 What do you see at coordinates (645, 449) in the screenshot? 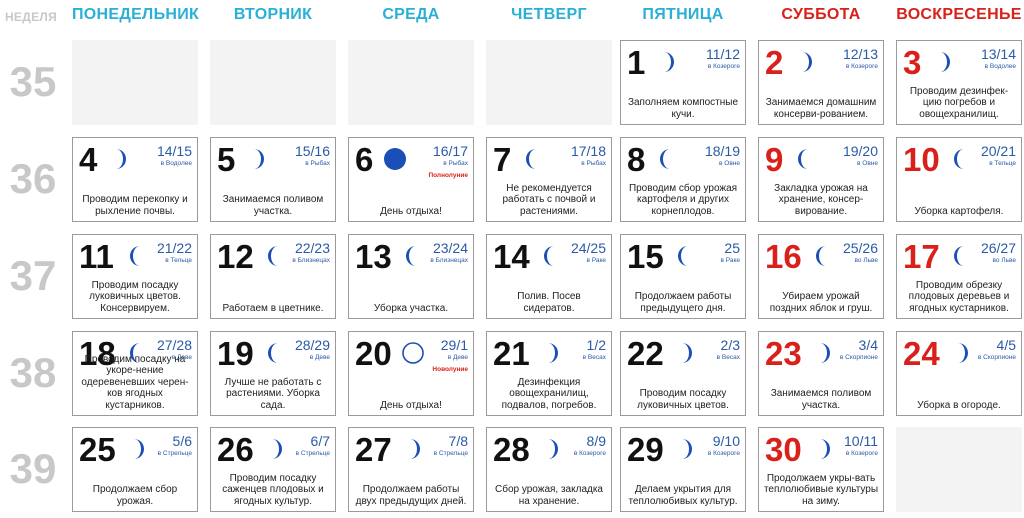
I see `day-number: 29` at bounding box center [645, 449].